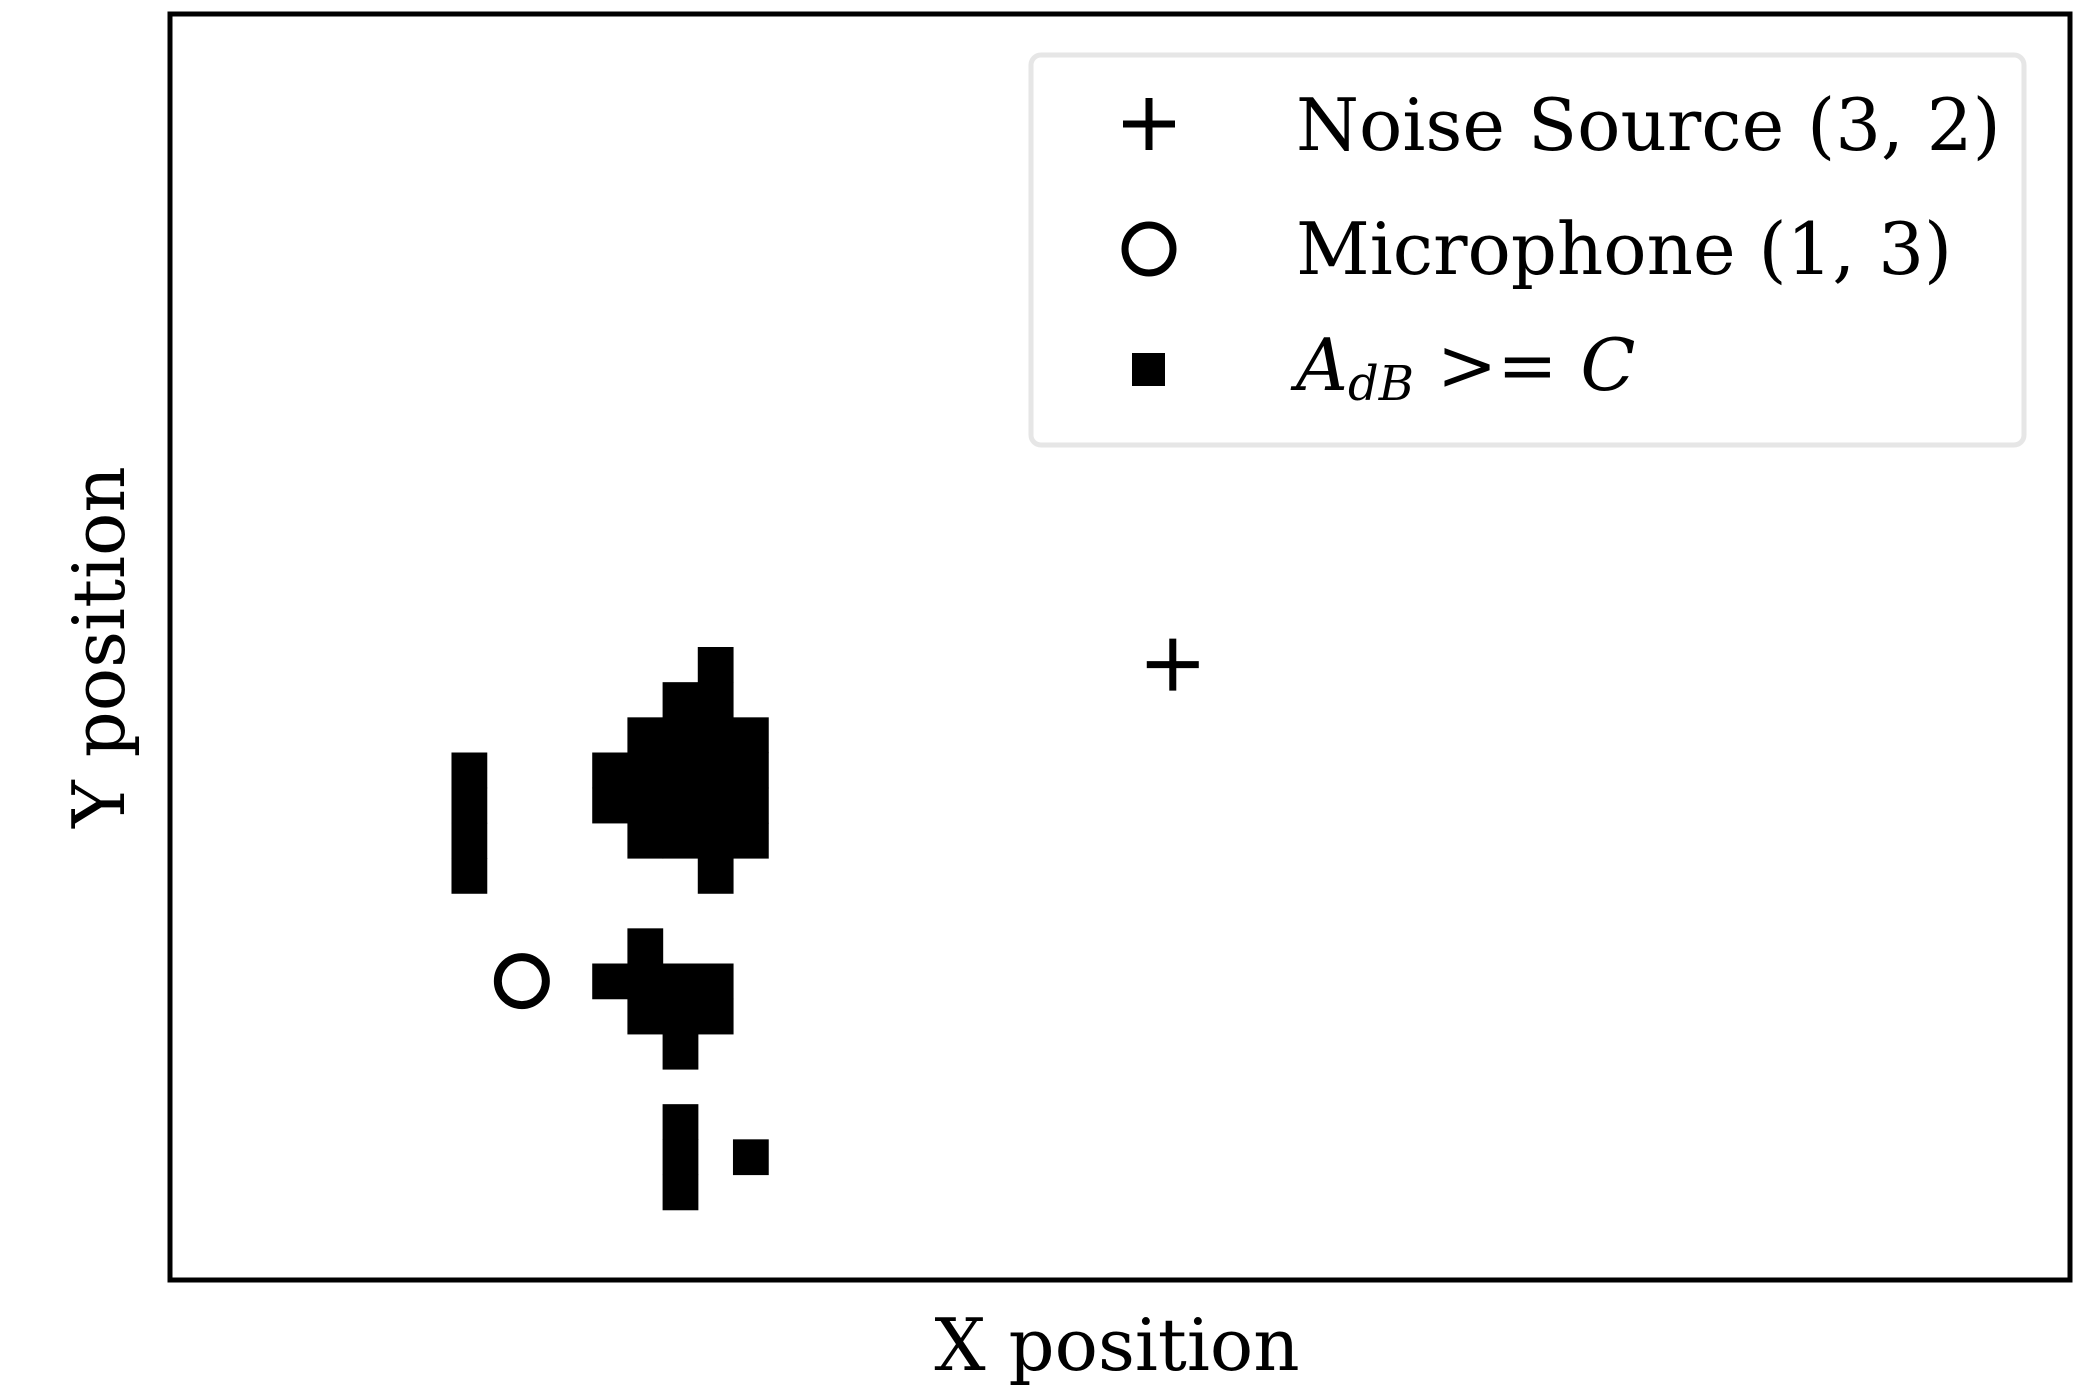  Describe the element at coordinates (1319, 365) in the screenshot. I see `legend-label-threshold-base: A` at that location.